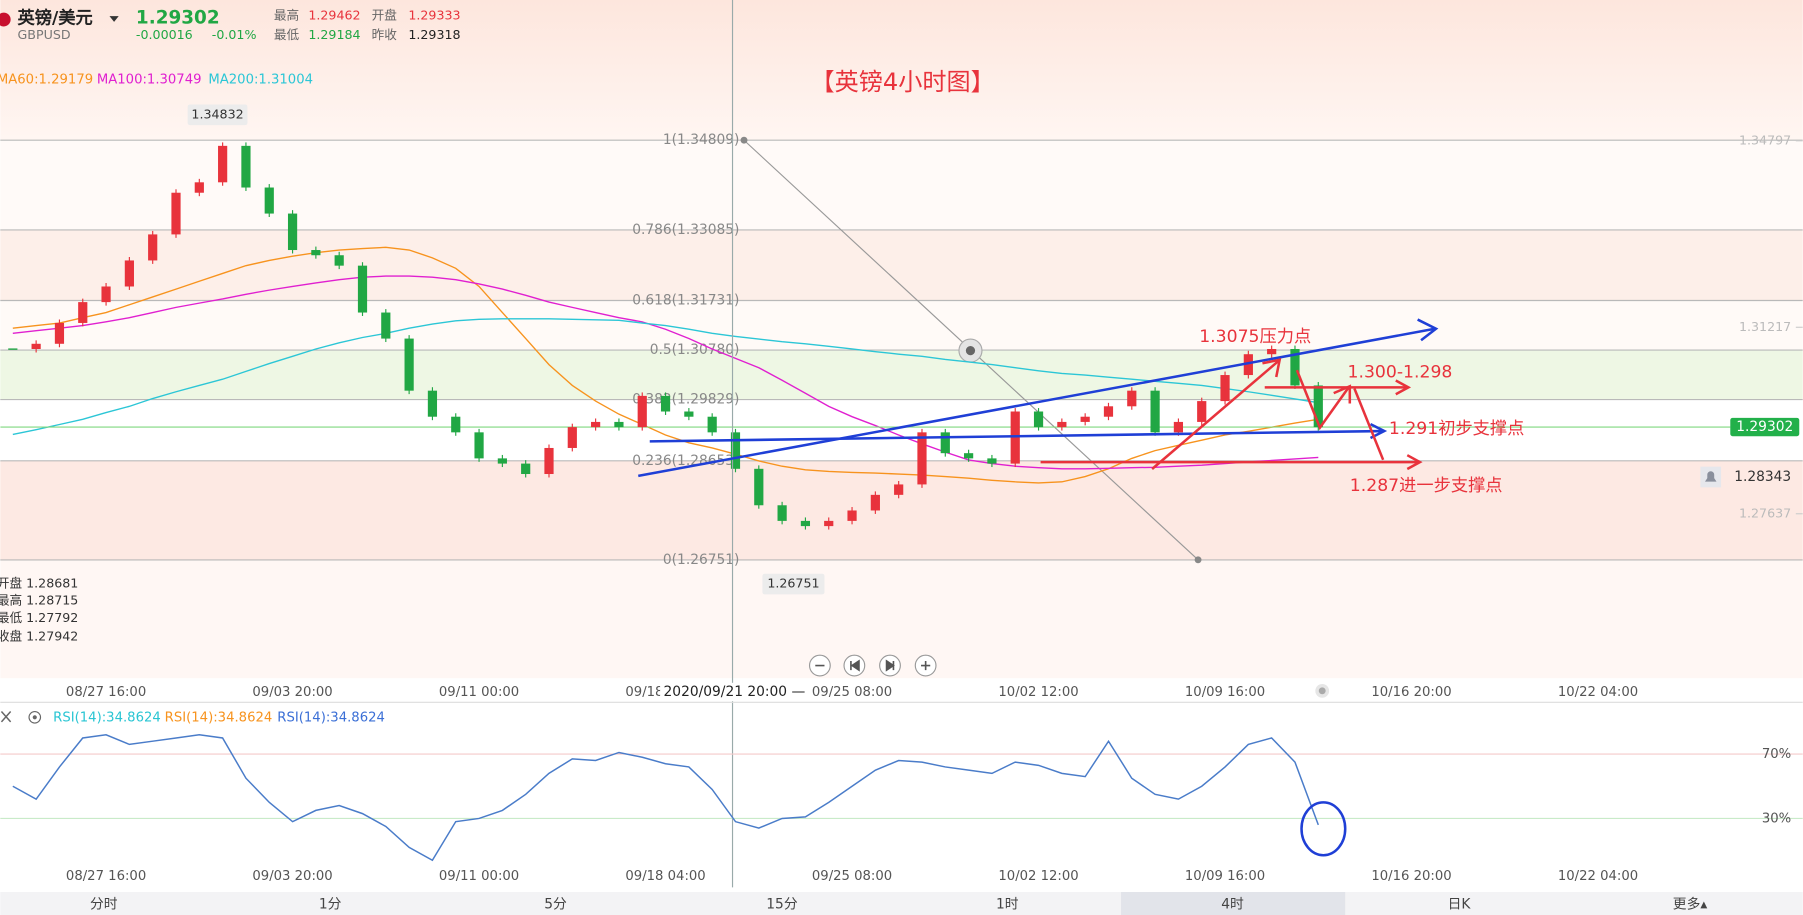  What do you see at coordinates (330, 905) in the screenshot?
I see `tab: 1分` at bounding box center [330, 905].